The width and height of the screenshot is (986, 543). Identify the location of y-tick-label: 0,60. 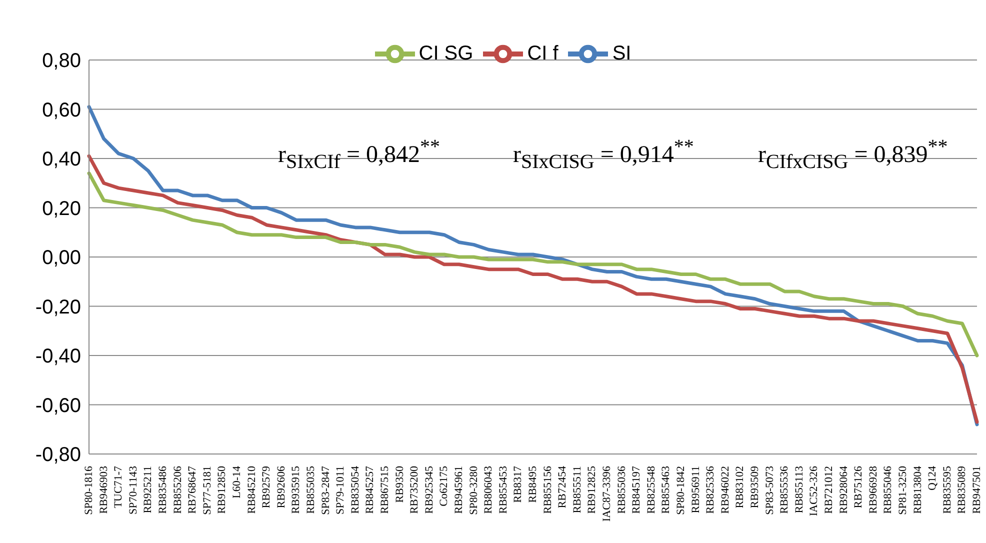
(61, 110).